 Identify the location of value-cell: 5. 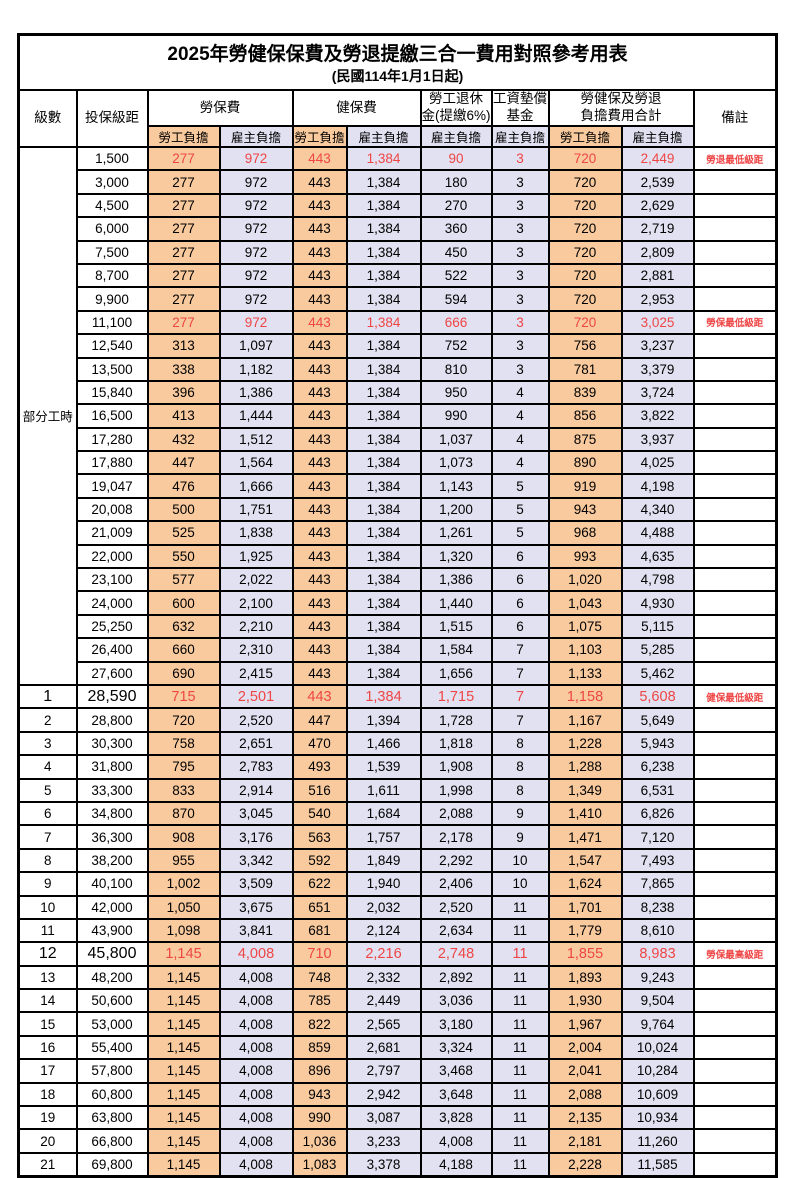
(520, 533).